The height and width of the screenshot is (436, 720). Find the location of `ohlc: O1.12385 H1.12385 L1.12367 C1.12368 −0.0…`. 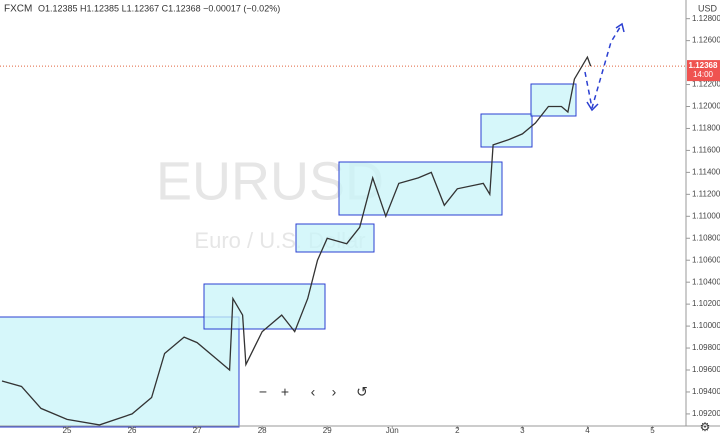

ohlc: O1.12385 H1.12385 L1.12367 C1.12368 −0.0… is located at coordinates (159, 8).